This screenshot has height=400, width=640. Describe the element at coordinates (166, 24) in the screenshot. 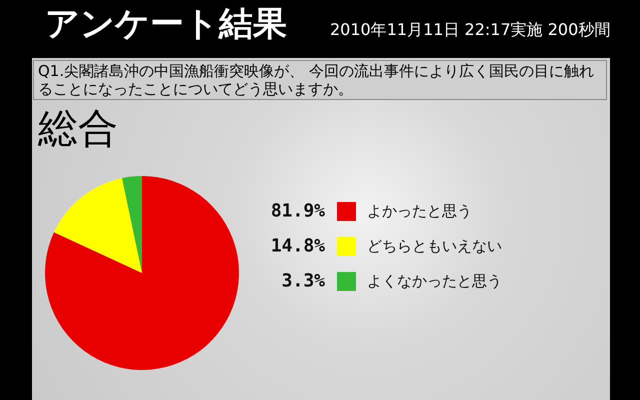

I see `chart-title: アンケート結果` at that location.